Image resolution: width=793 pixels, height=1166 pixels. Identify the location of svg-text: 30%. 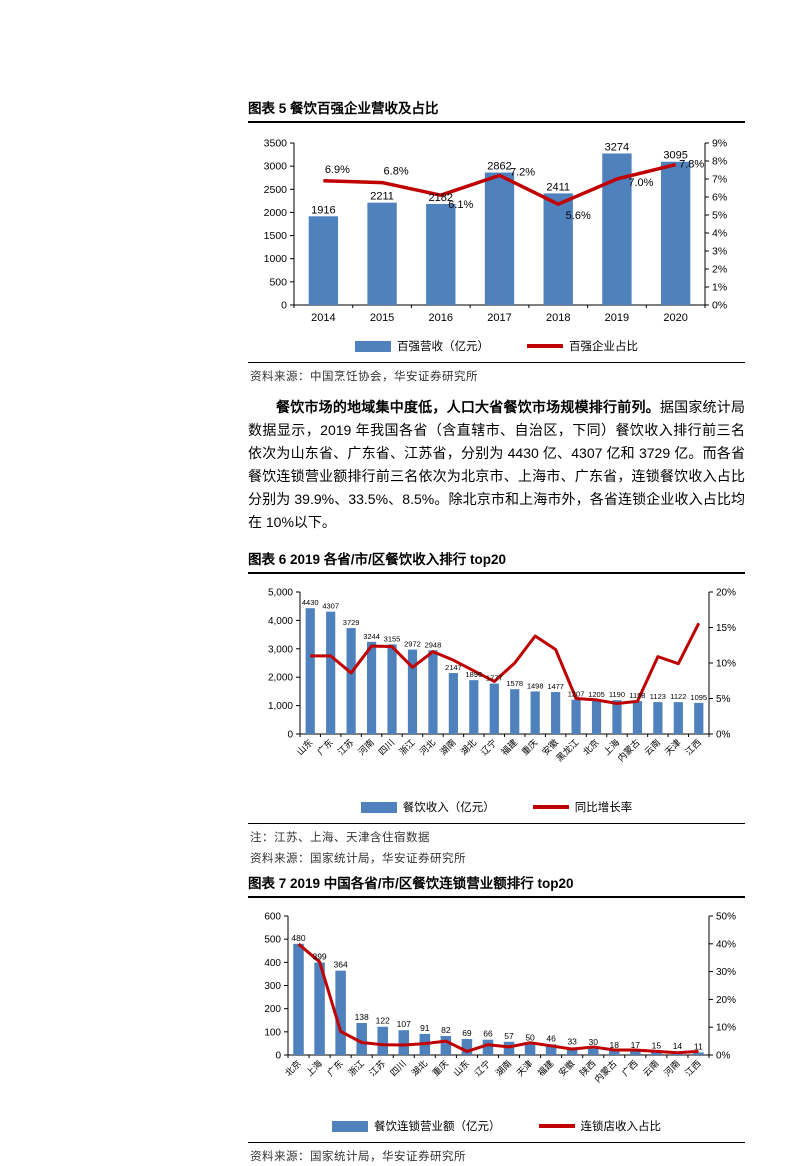
(726, 972).